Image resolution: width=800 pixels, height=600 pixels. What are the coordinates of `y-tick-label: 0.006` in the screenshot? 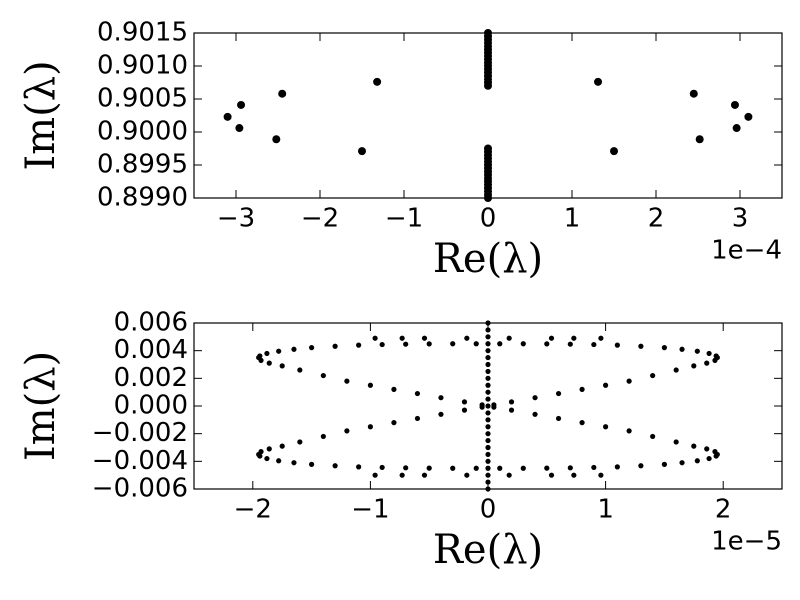 It's located at (151, 323).